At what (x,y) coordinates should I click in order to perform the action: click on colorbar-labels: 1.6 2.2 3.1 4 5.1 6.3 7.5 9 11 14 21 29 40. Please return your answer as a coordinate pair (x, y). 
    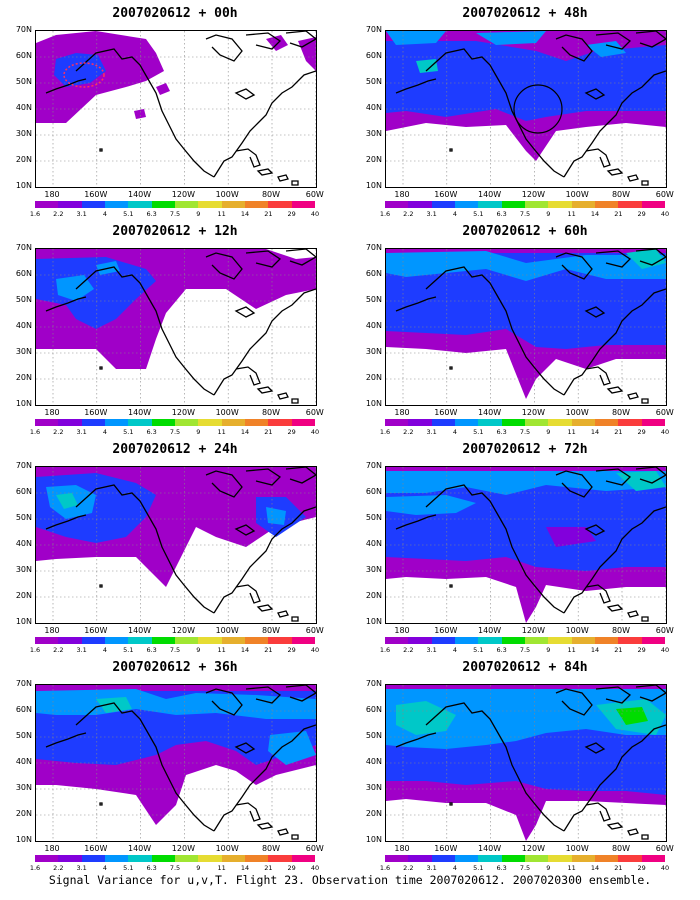
    Looking at the image, I should click on (174, 868).